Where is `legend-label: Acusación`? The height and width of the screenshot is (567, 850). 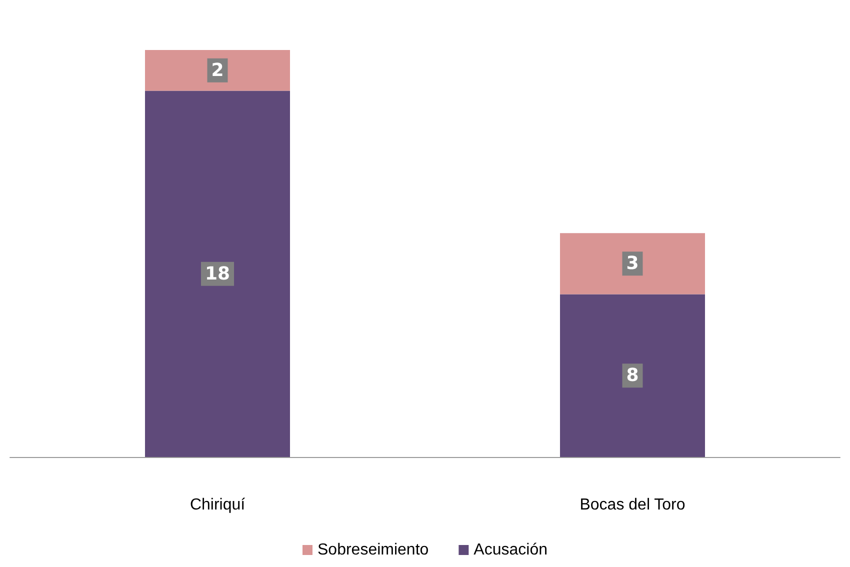 legend-label: Acusación is located at coordinates (511, 550).